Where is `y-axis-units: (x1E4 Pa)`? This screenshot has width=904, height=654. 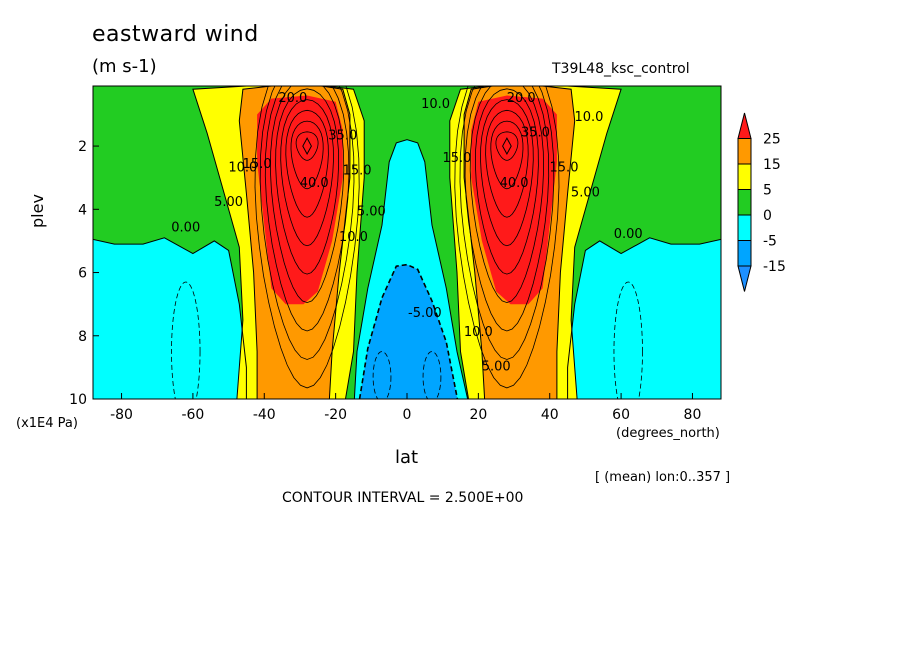 y-axis-units: (x1E4 Pa) is located at coordinates (47, 423).